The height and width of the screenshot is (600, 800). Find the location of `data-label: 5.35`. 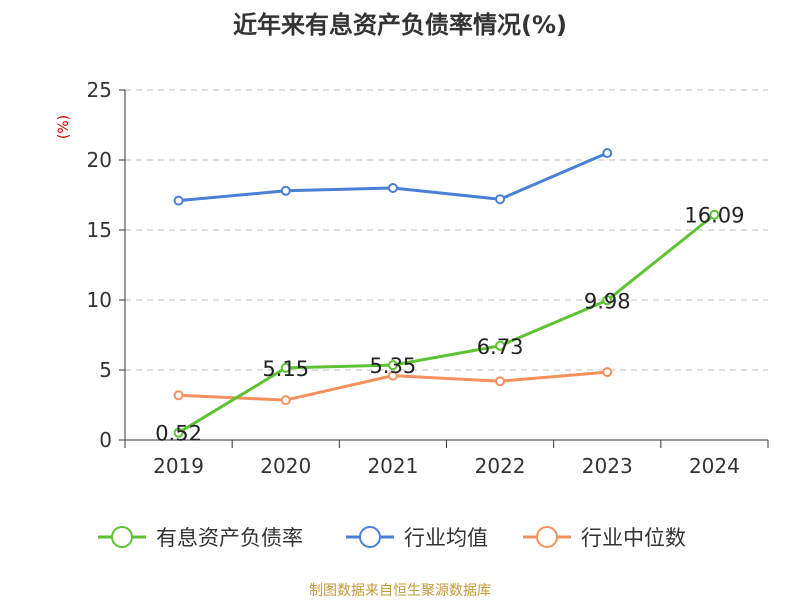

data-label: 5.35 is located at coordinates (393, 366).